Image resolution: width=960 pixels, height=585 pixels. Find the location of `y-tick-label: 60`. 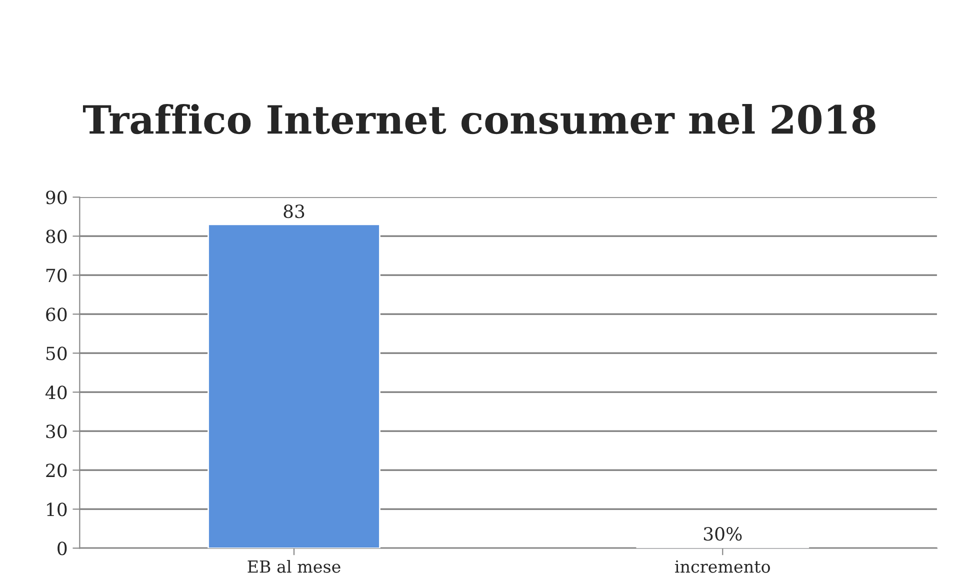

y-tick-label: 60 is located at coordinates (56, 315).